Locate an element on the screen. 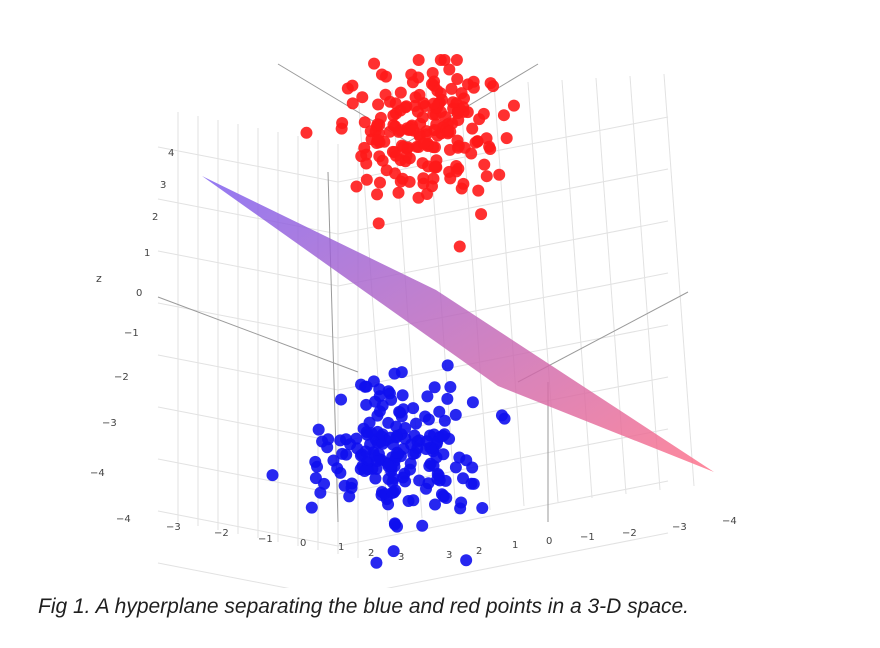 This screenshot has height=648, width=880. y-tick-label: 1 is located at coordinates (515, 545).